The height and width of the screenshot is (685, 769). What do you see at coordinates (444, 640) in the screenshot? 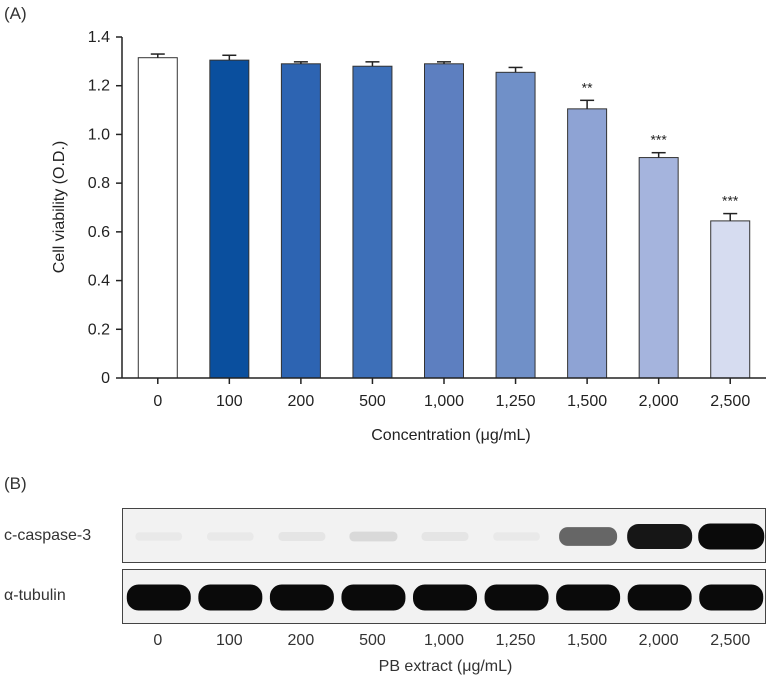
I see `blot-lane-label: 1,000` at bounding box center [444, 640].